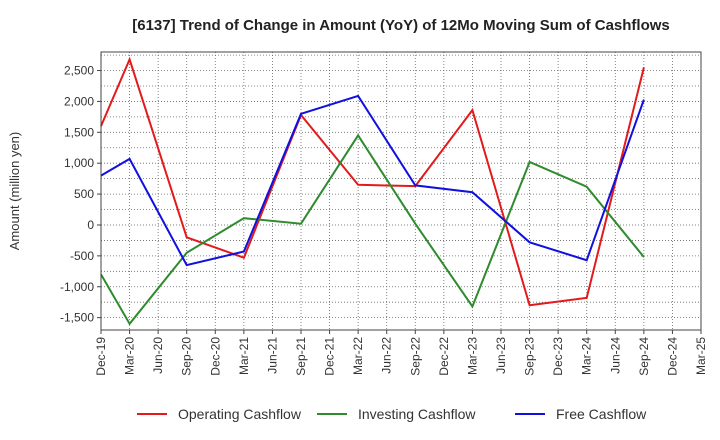  What do you see at coordinates (558, 356) in the screenshot?
I see `x-tick-label: Dec-23` at bounding box center [558, 356].